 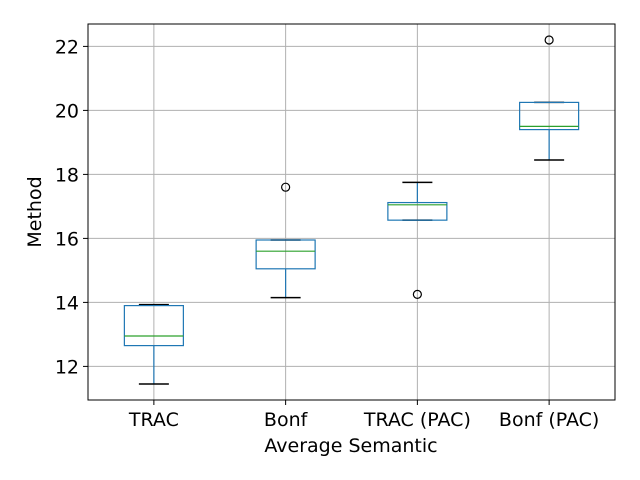 I want to click on y-tick-label: 14, so click(x=67, y=303).